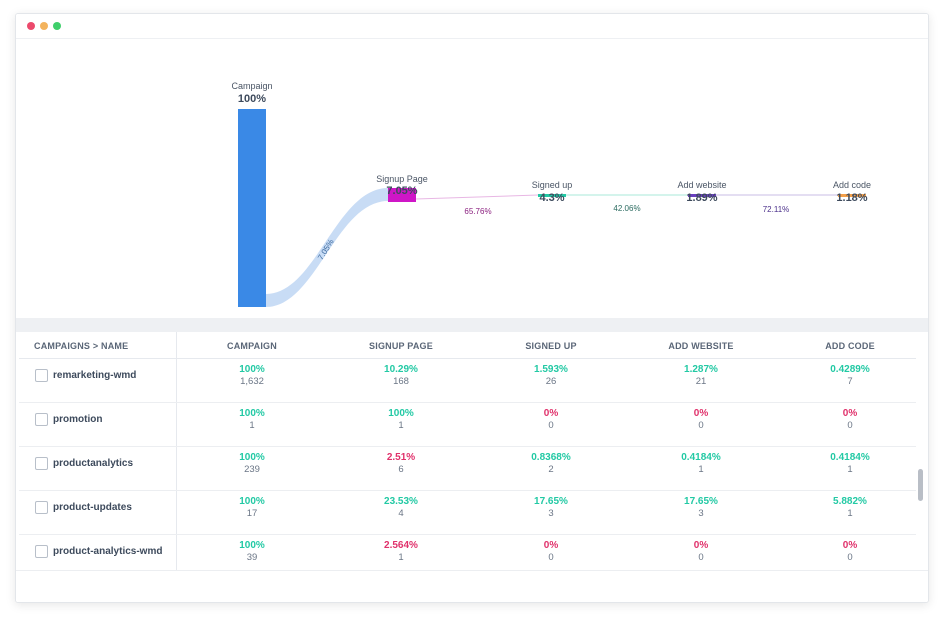  What do you see at coordinates (252, 469) in the screenshot?
I see `cell-count: 239` at bounding box center [252, 469].